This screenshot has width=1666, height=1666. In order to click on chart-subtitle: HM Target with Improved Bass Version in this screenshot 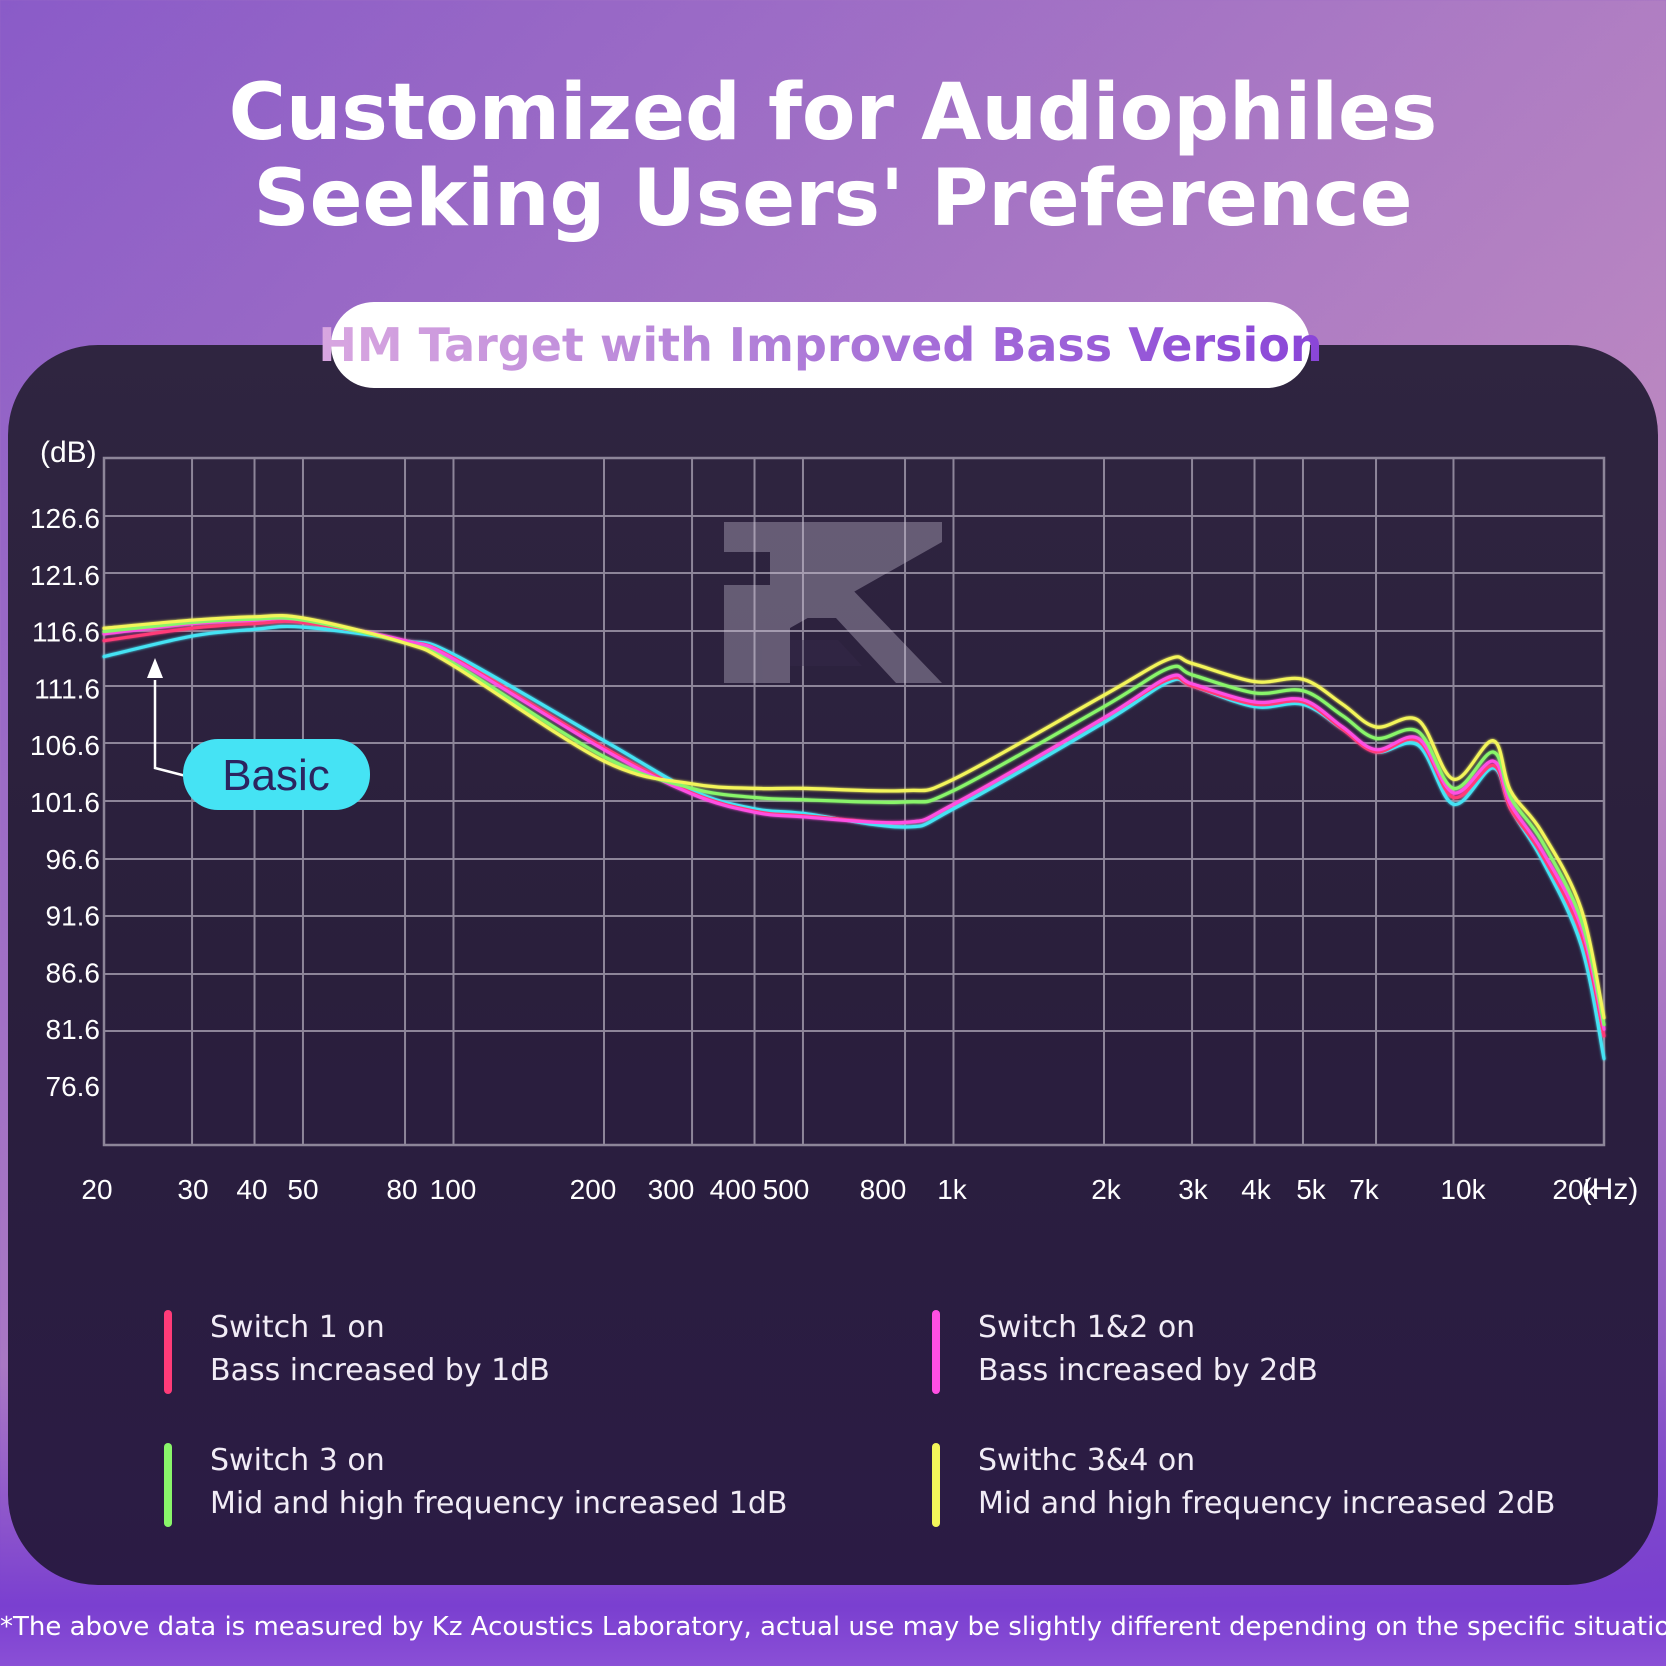, I will do `click(820, 345)`.